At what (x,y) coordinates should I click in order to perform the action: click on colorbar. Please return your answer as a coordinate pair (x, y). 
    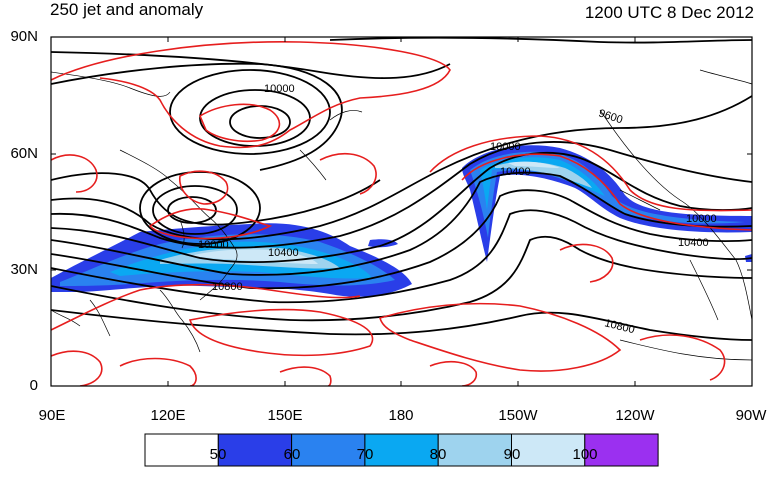
    Looking at the image, I should click on (401, 450).